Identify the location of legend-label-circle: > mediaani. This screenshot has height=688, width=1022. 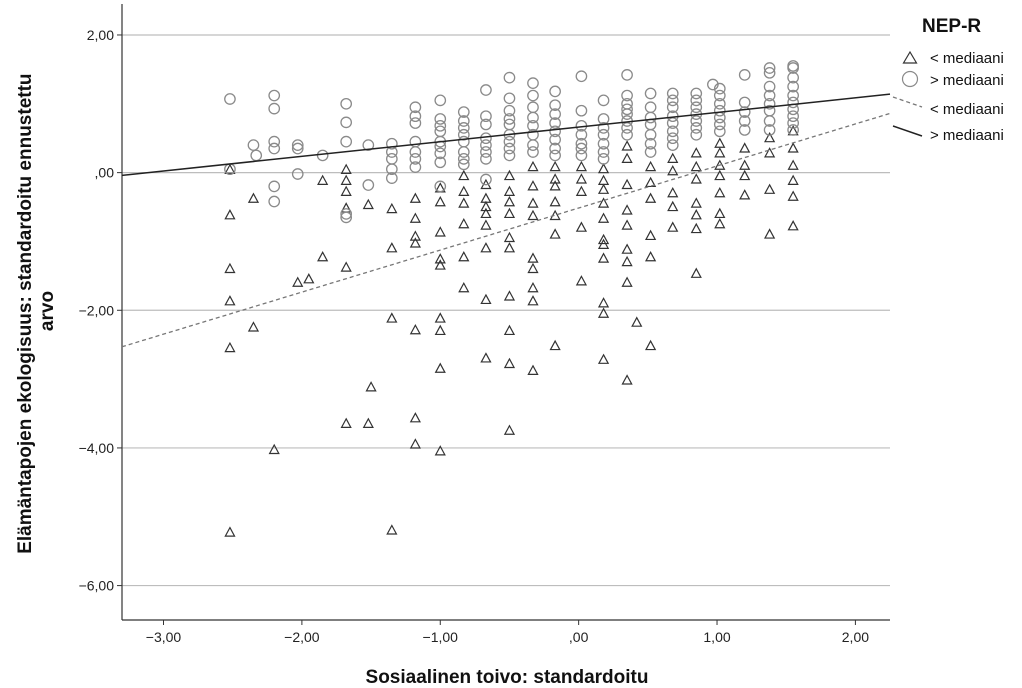
(967, 80).